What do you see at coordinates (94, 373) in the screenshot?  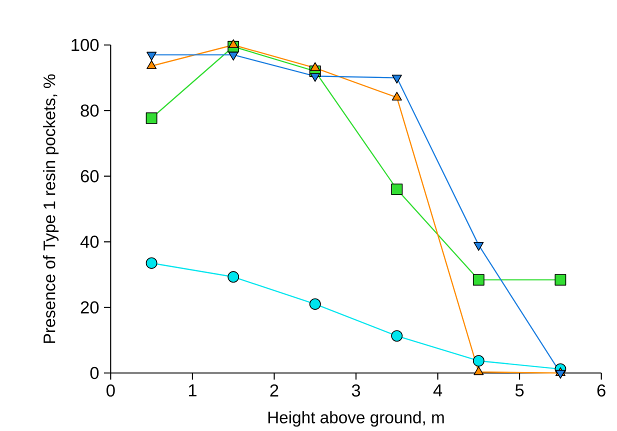 I see `y-tick-label: 0` at bounding box center [94, 373].